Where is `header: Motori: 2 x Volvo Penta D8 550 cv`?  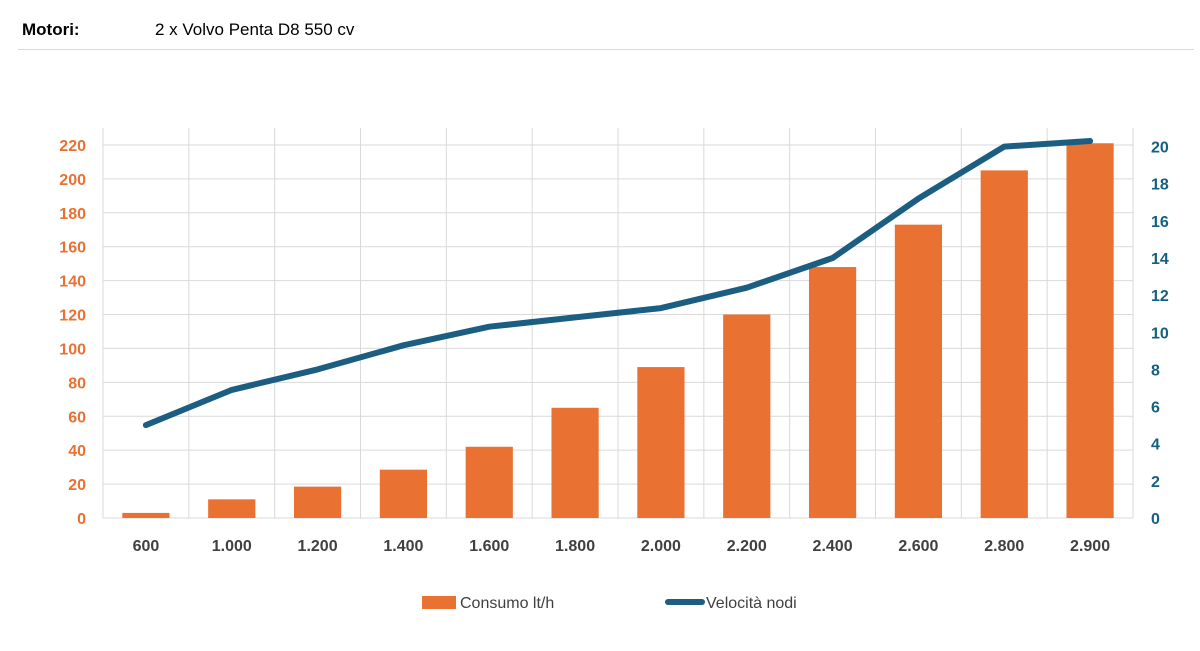
header: Motori: 2 x Volvo Penta D8 550 cv is located at coordinates (600, 25).